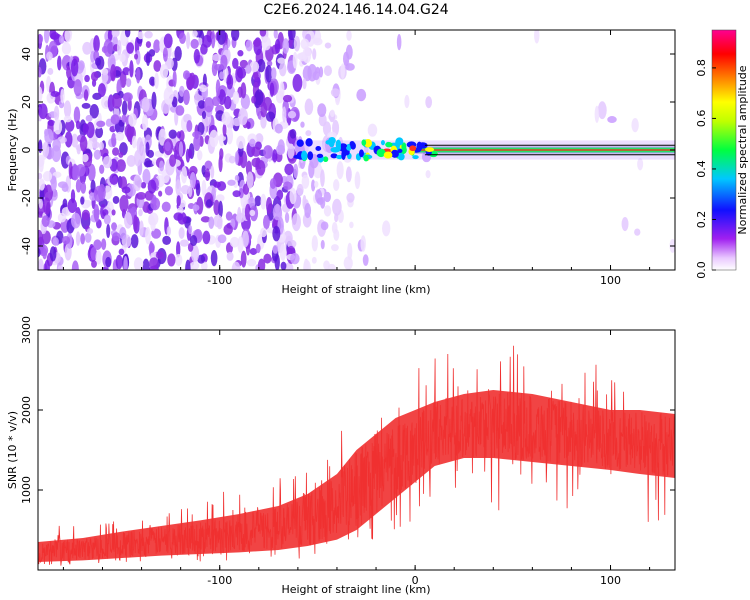  Describe the element at coordinates (26, 246) in the screenshot. I see `spectrogram-y-tick-label: -40` at that location.